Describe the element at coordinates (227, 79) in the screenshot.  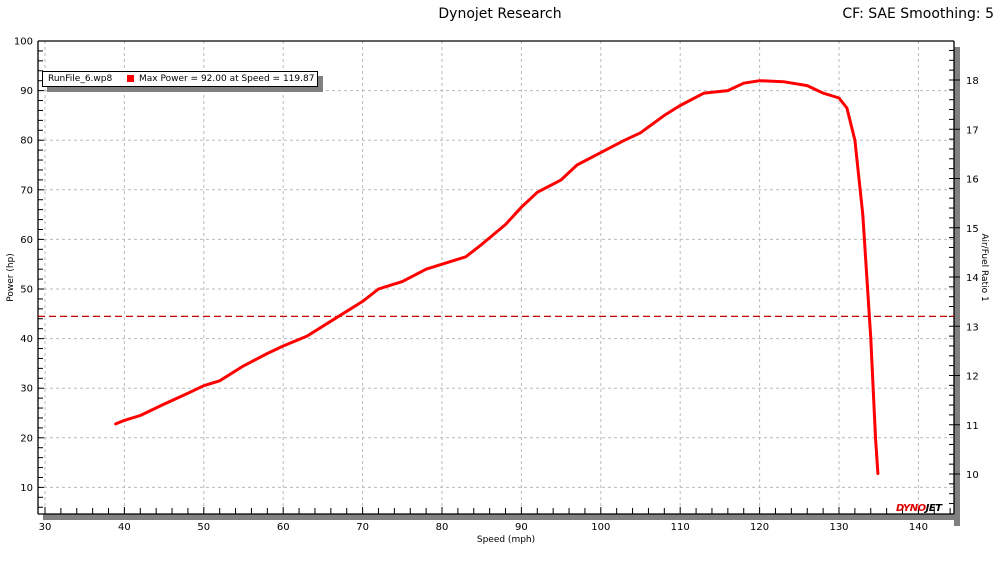
I see `legend-max-power: Max Power = 92.00 at Speed = 119.87` at that location.